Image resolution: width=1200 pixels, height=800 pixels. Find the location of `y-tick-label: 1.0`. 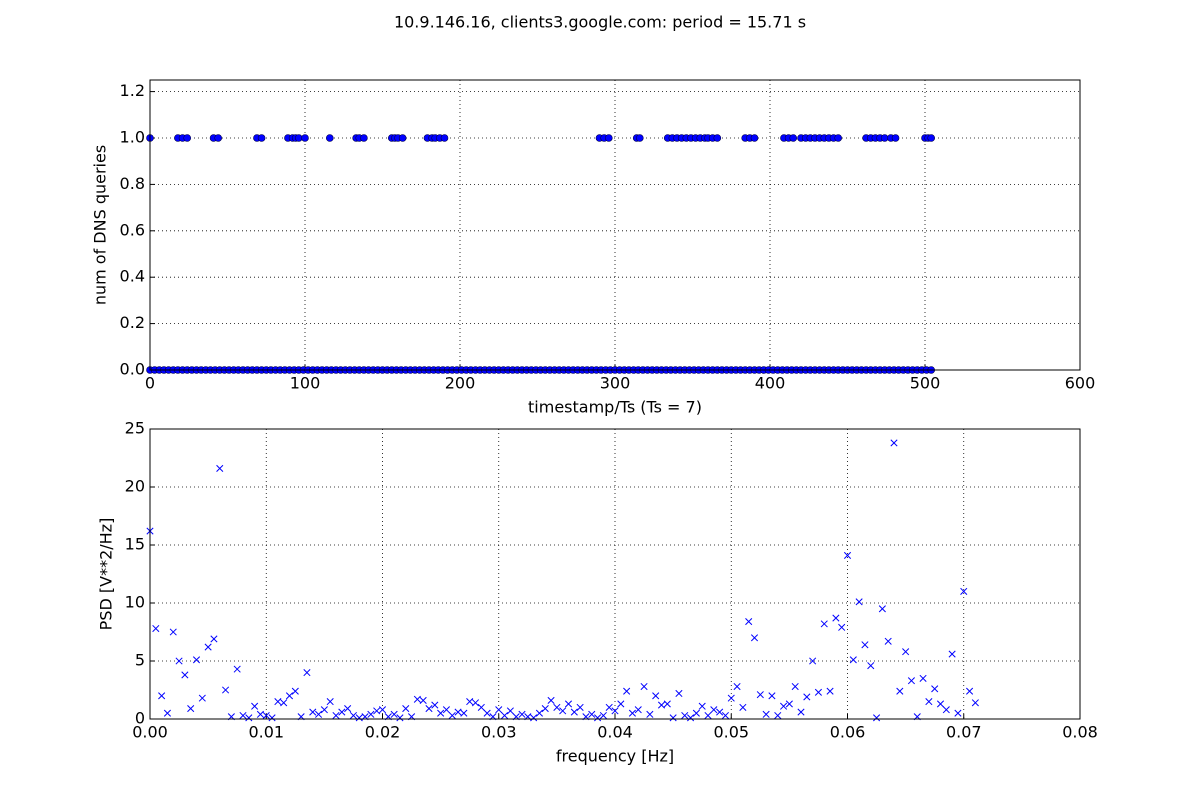

y-tick-label: 1.0 is located at coordinates (132, 137).